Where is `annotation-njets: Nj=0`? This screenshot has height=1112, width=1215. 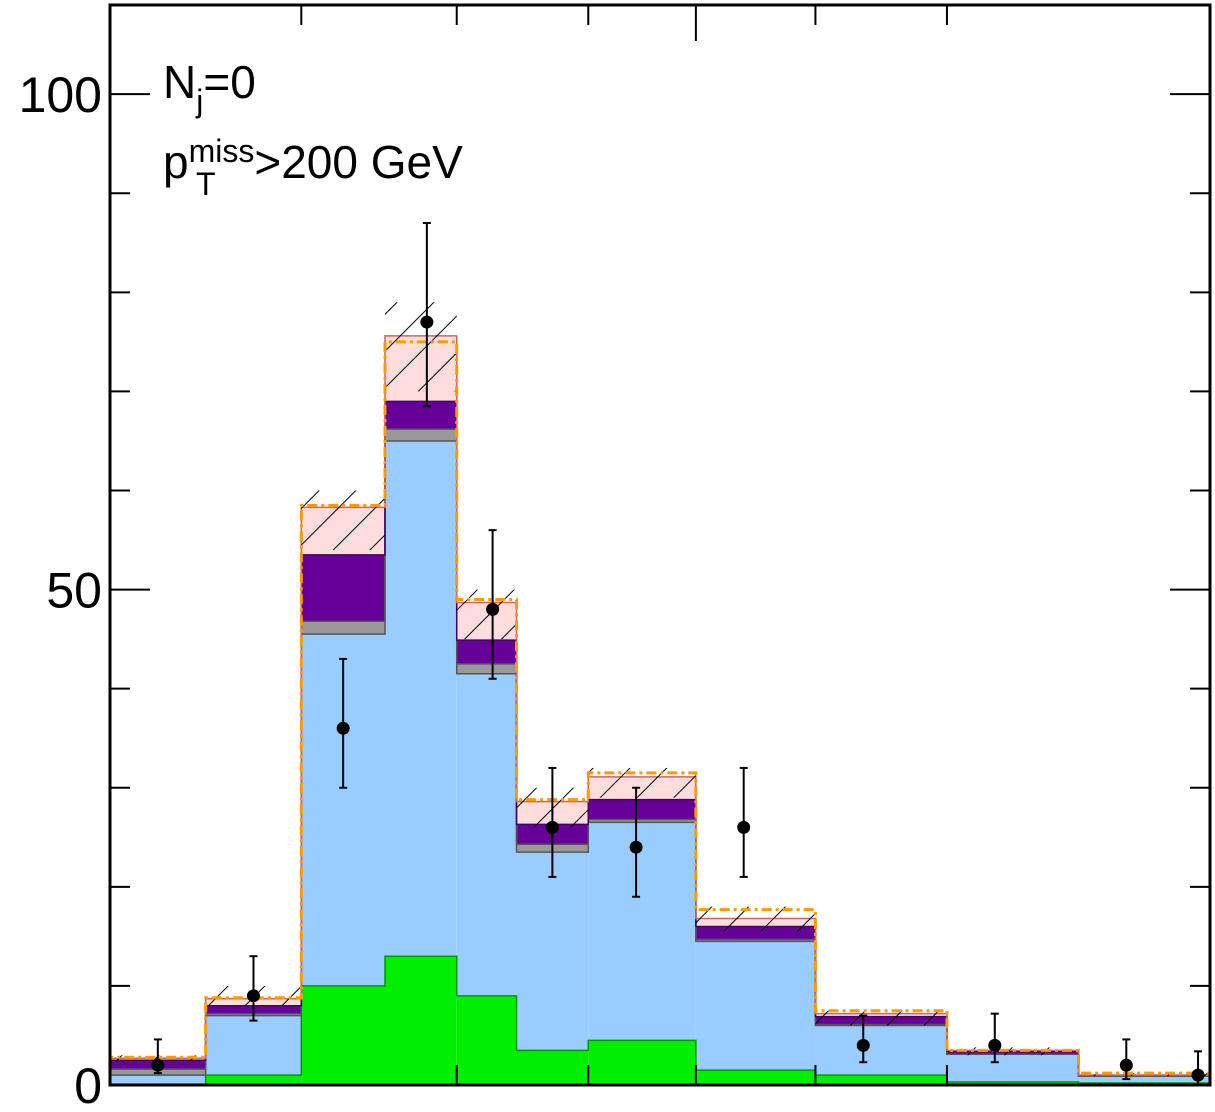
annotation-njets: Nj=0 is located at coordinates (209, 87).